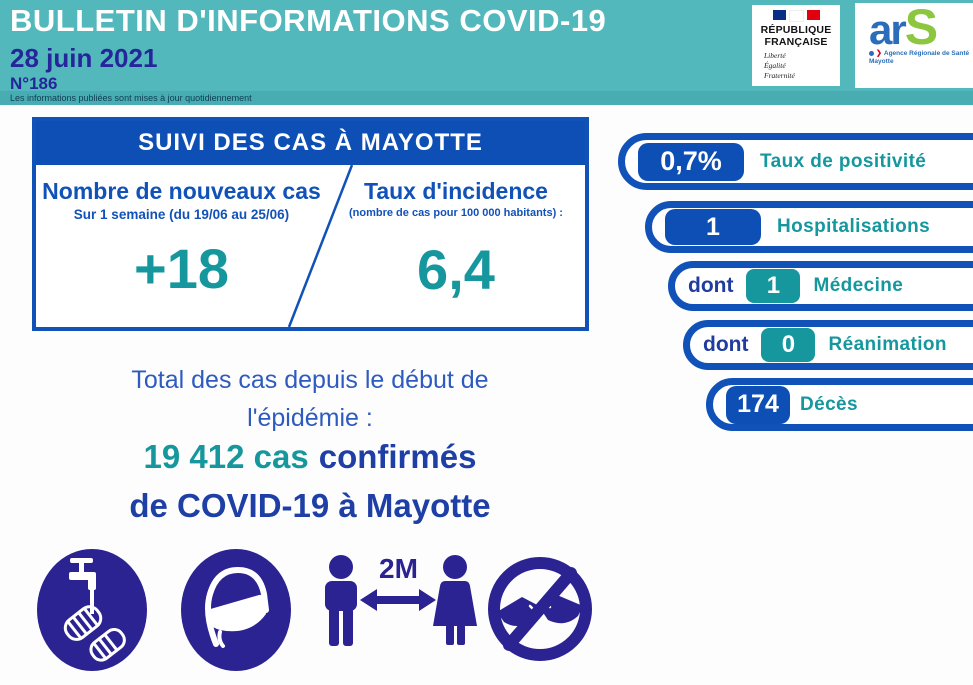 This screenshot has height=685, width=973. I want to click on rf-motto-line3: Fraternité, so click(779, 76).